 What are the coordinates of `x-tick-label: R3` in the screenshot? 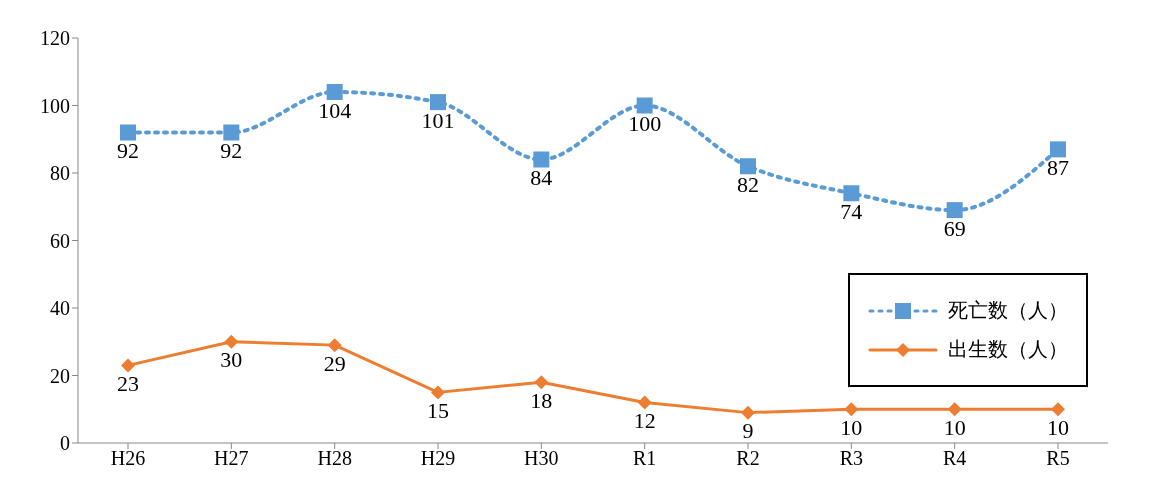 It's located at (851, 458).